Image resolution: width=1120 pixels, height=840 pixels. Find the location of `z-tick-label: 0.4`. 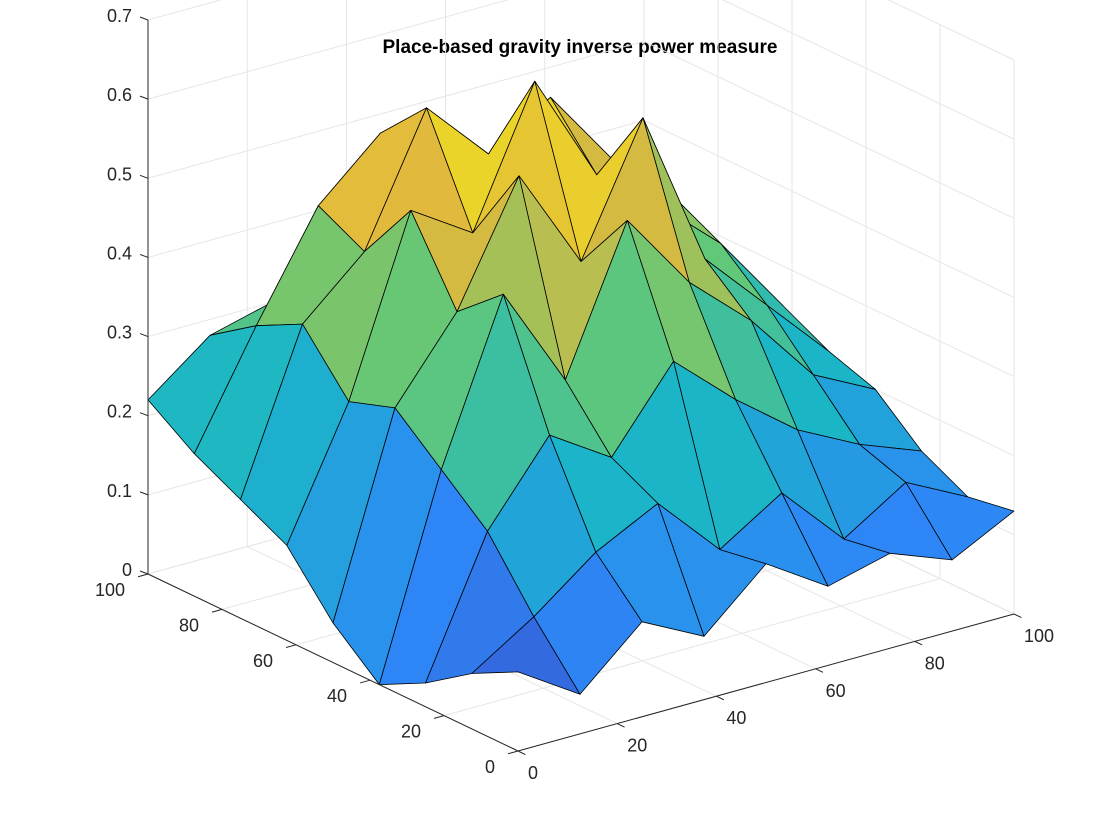

z-tick-label: 0.4 is located at coordinates (119, 253).